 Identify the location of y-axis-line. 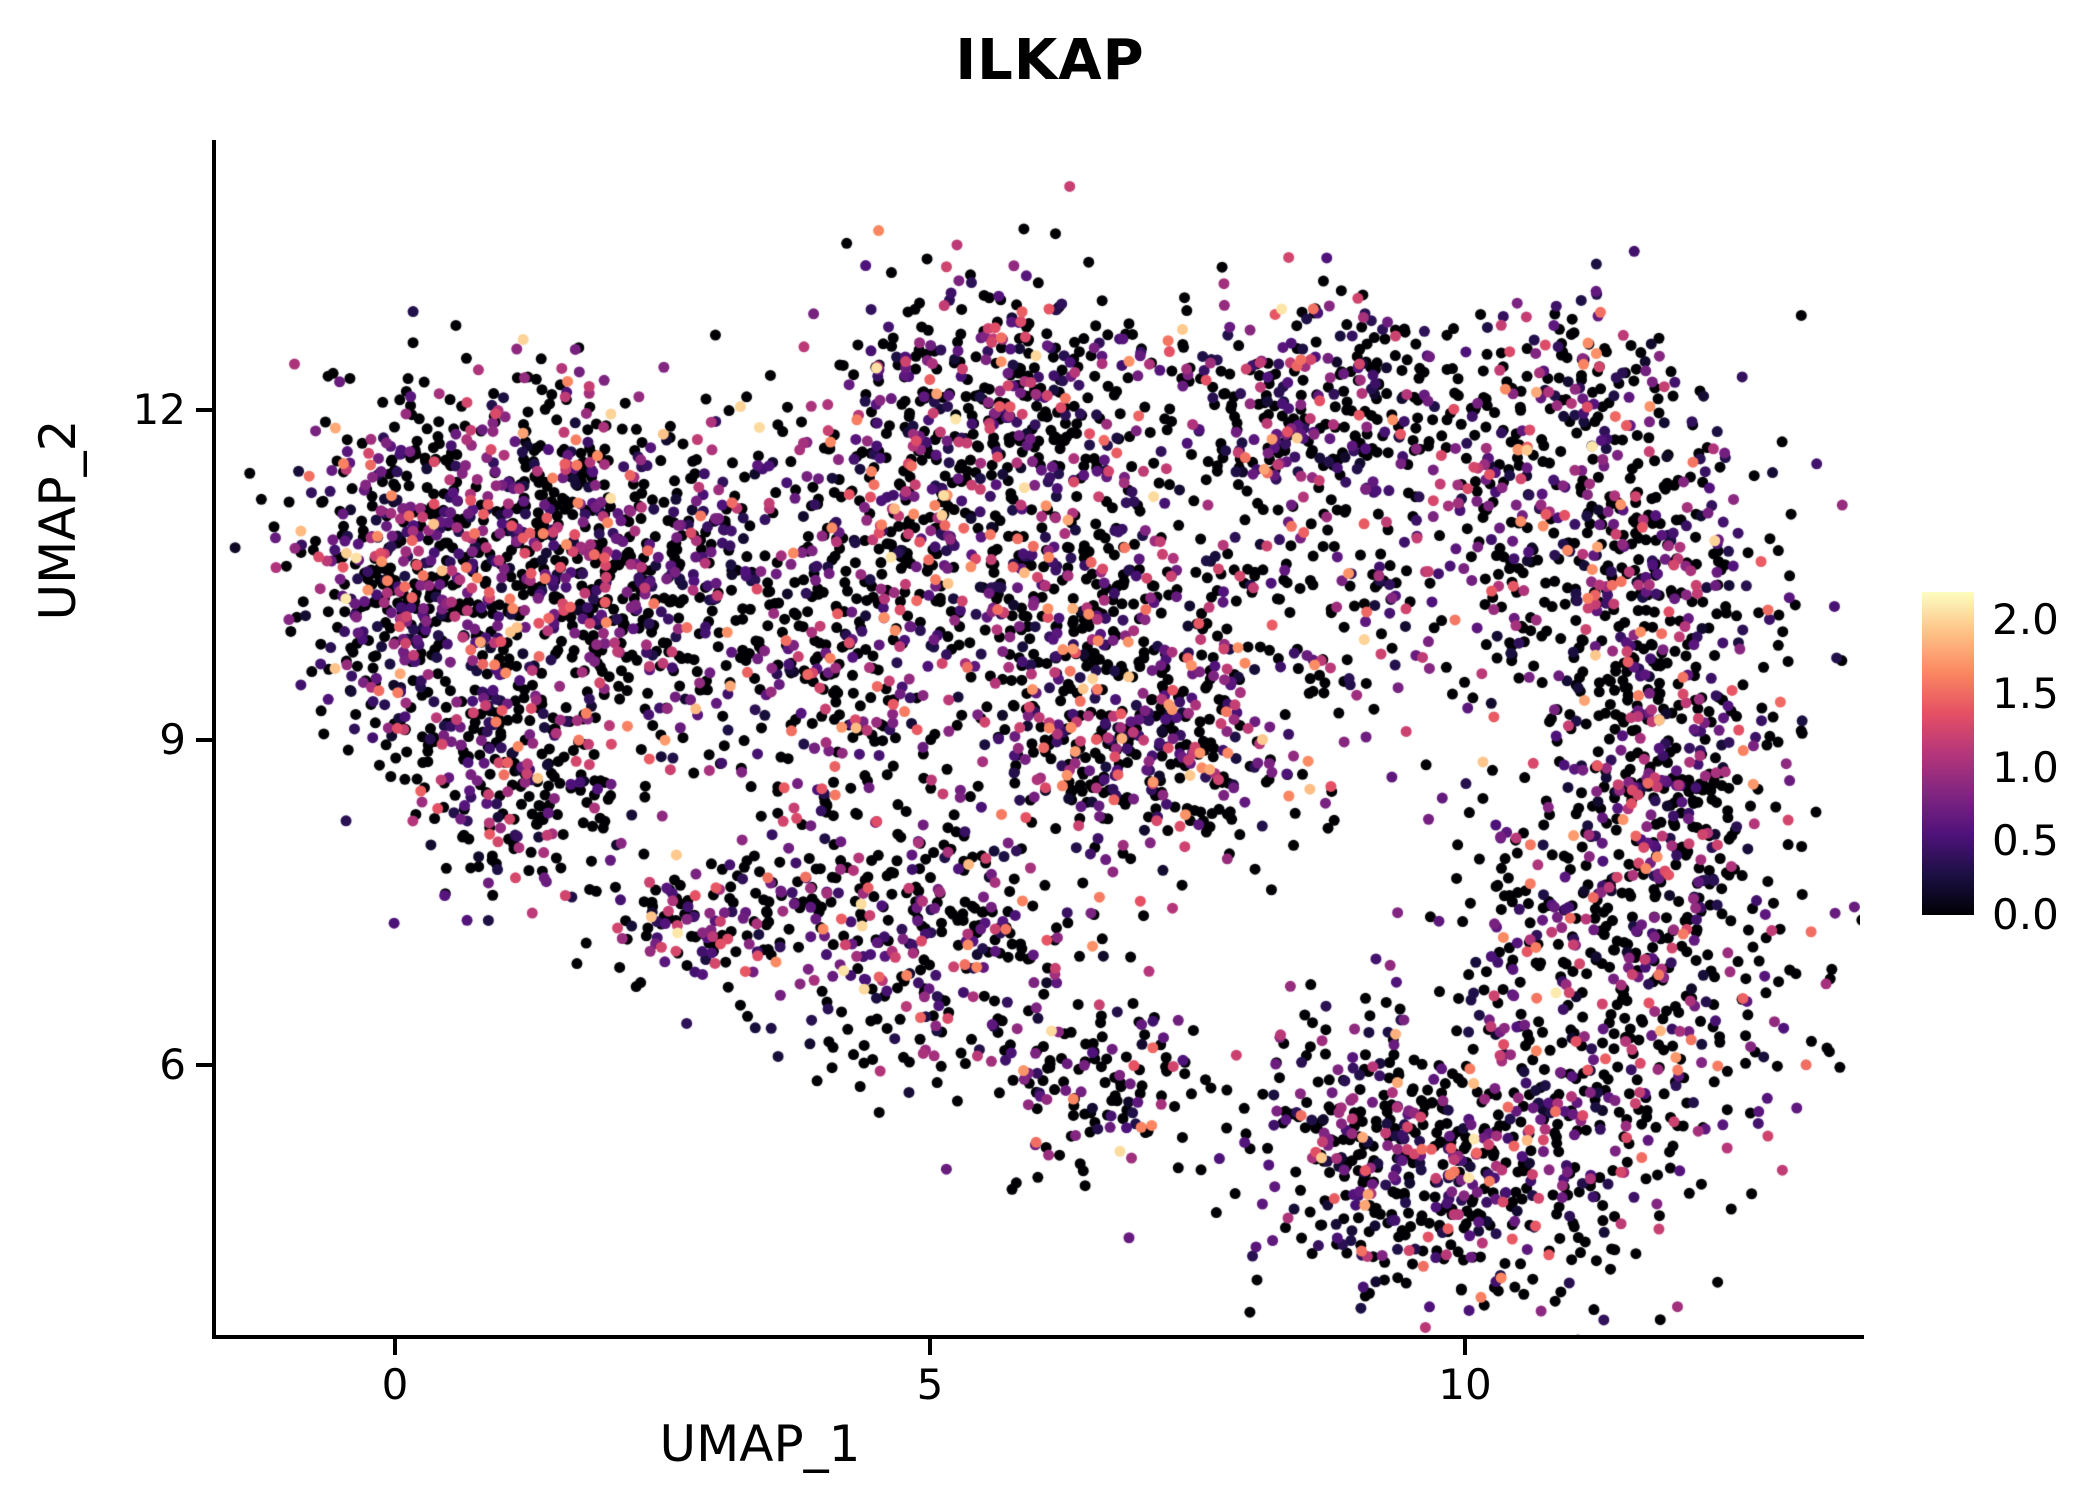
(214, 739).